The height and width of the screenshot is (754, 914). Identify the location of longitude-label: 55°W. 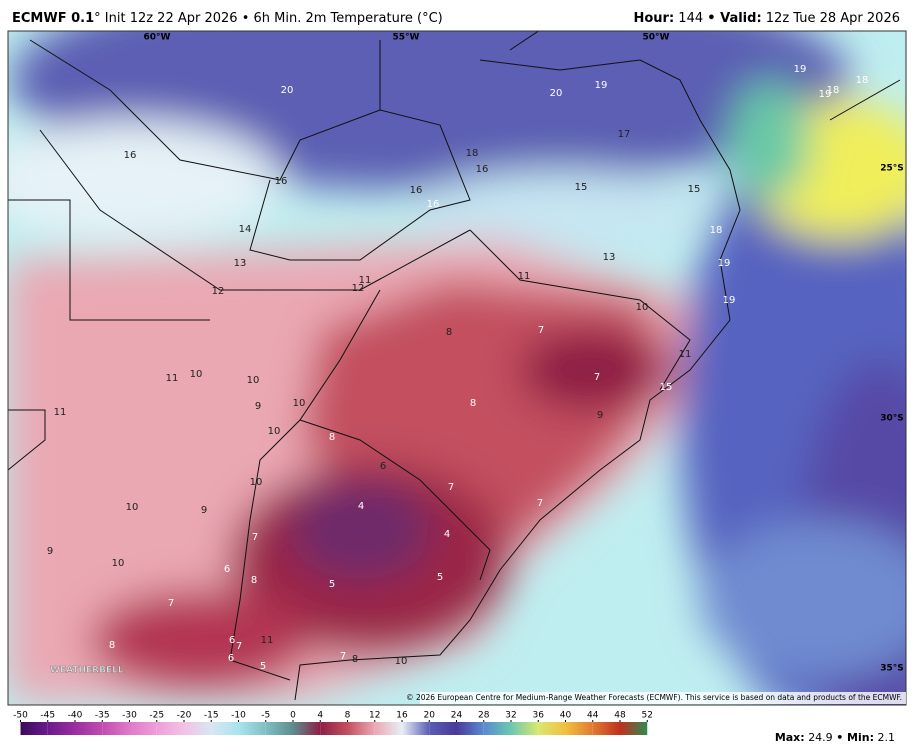
(406, 38).